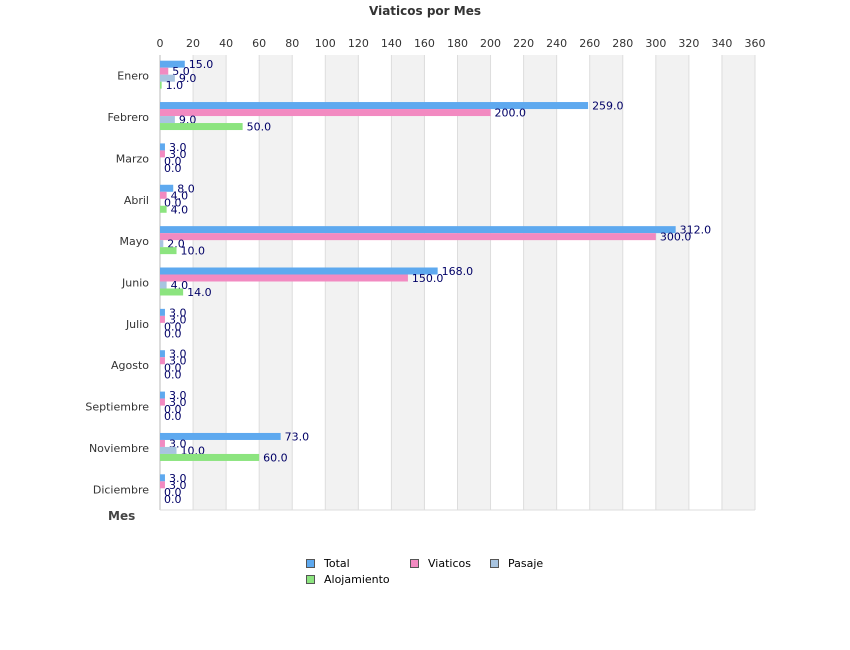 Image resolution: width=850 pixels, height=650 pixels. Describe the element at coordinates (137, 324) in the screenshot. I see `category-label: Julio` at that location.